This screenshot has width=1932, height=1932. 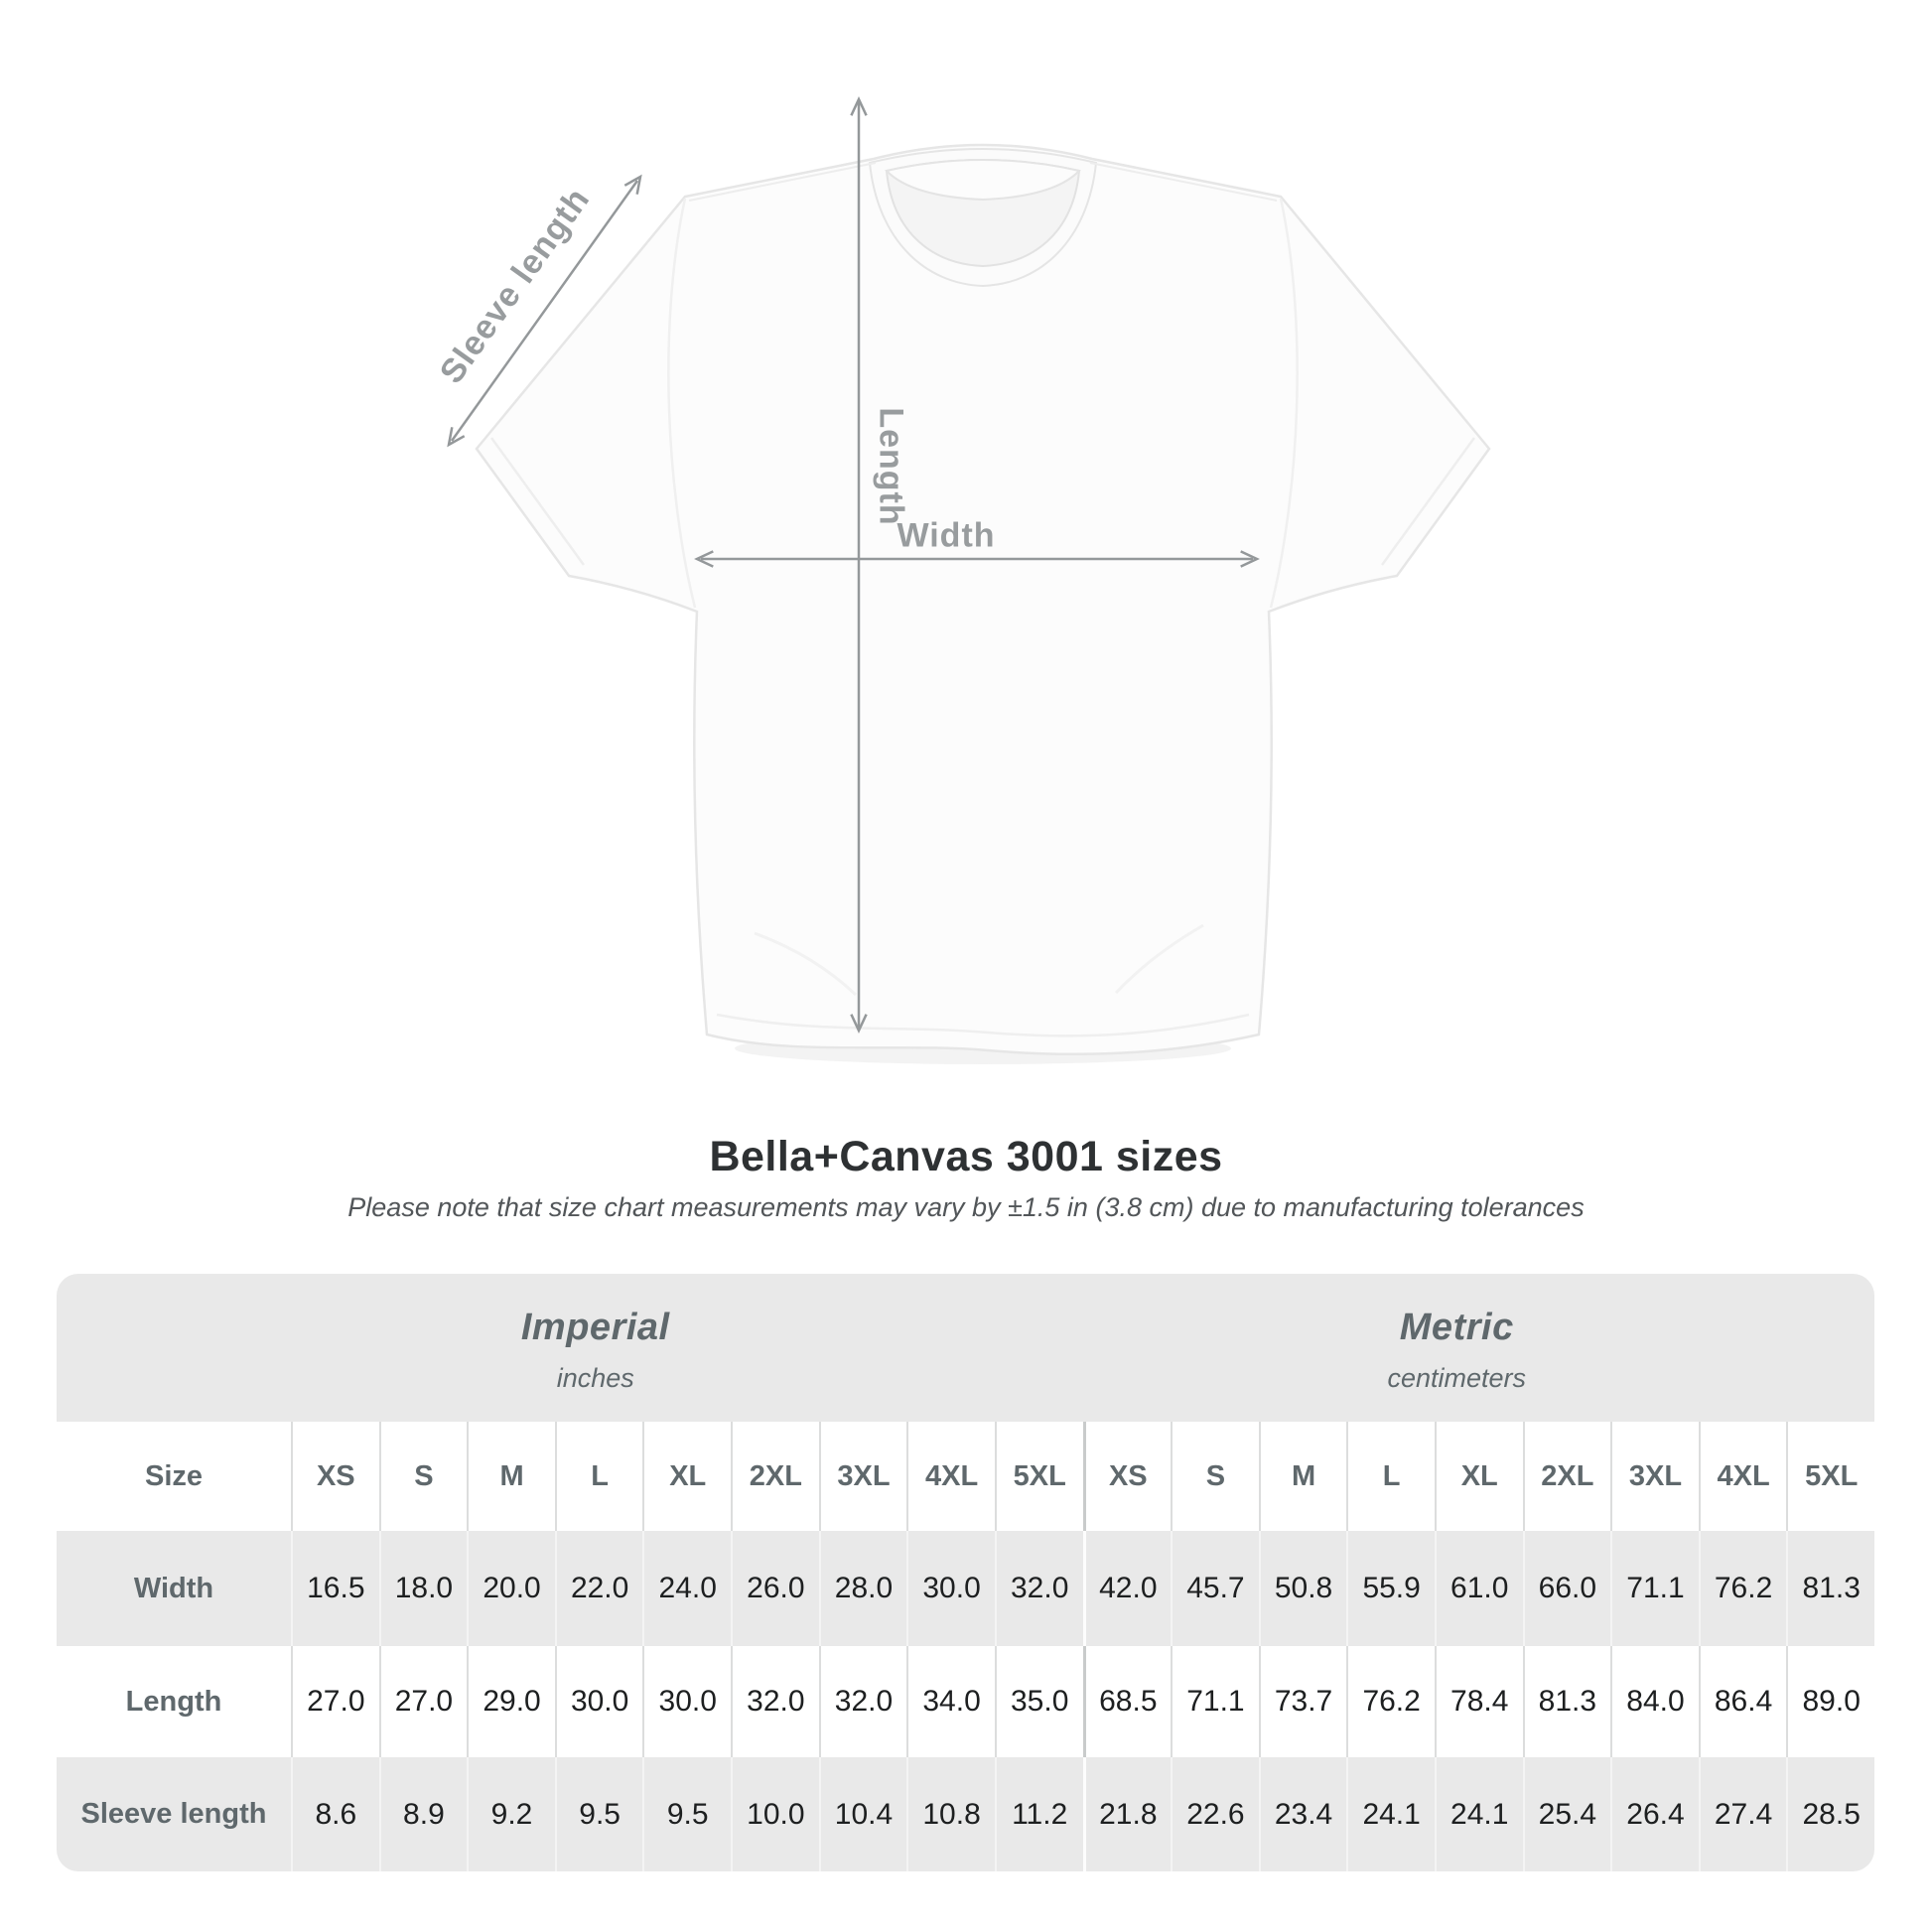 I want to click on size-value-cell: 28.0, so click(x=862, y=1589).